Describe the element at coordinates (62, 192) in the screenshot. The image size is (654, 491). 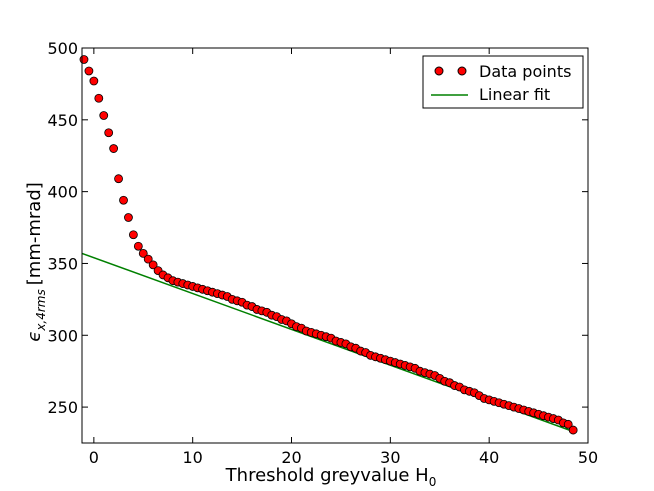
I see `y-tick-label: 400` at that location.